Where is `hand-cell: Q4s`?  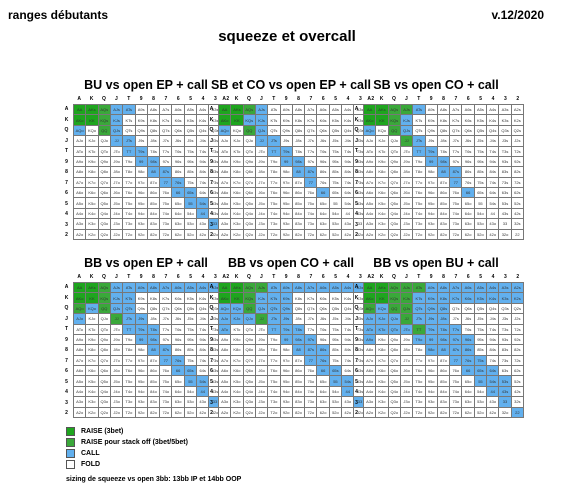 hand-cell: Q4s is located at coordinates (203, 131).